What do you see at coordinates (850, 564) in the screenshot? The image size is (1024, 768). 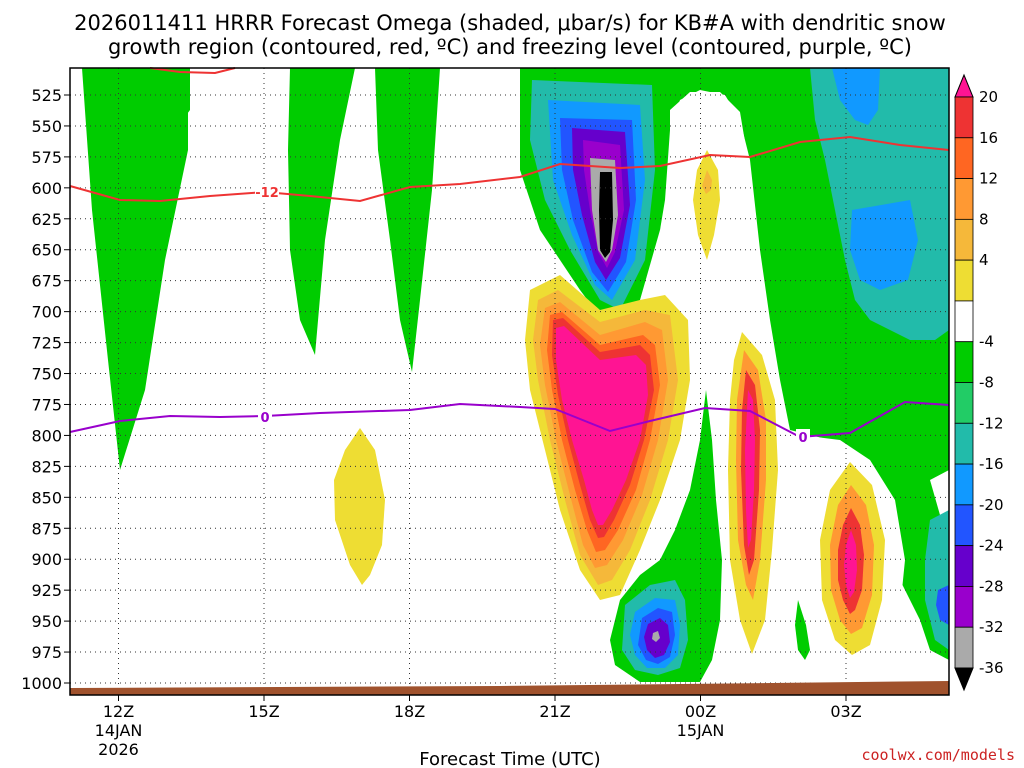 I see `omega-region-pink-lower-right` at bounding box center [850, 564].